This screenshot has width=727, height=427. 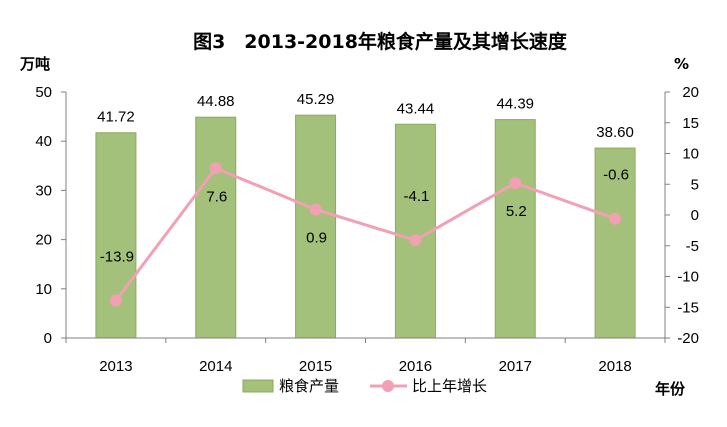 What do you see at coordinates (215, 366) in the screenshot?
I see `x-tick-label-2014: 2014` at bounding box center [215, 366].